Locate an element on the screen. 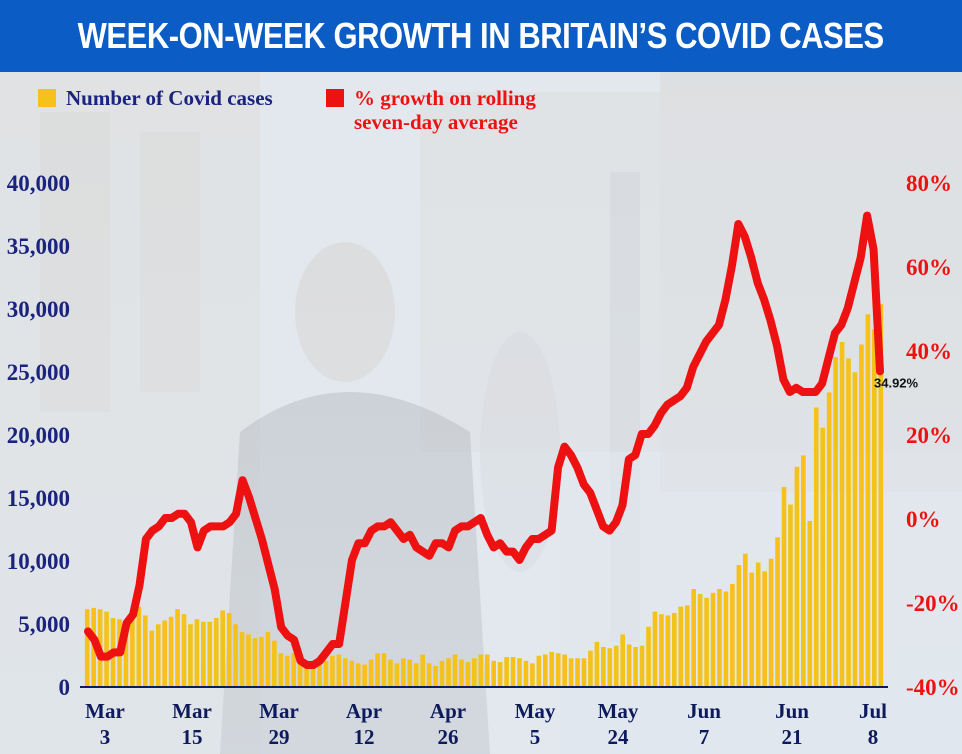 Image resolution: width=962 pixels, height=754 pixels. legend-cases: Number of Covid cases is located at coordinates (155, 98).